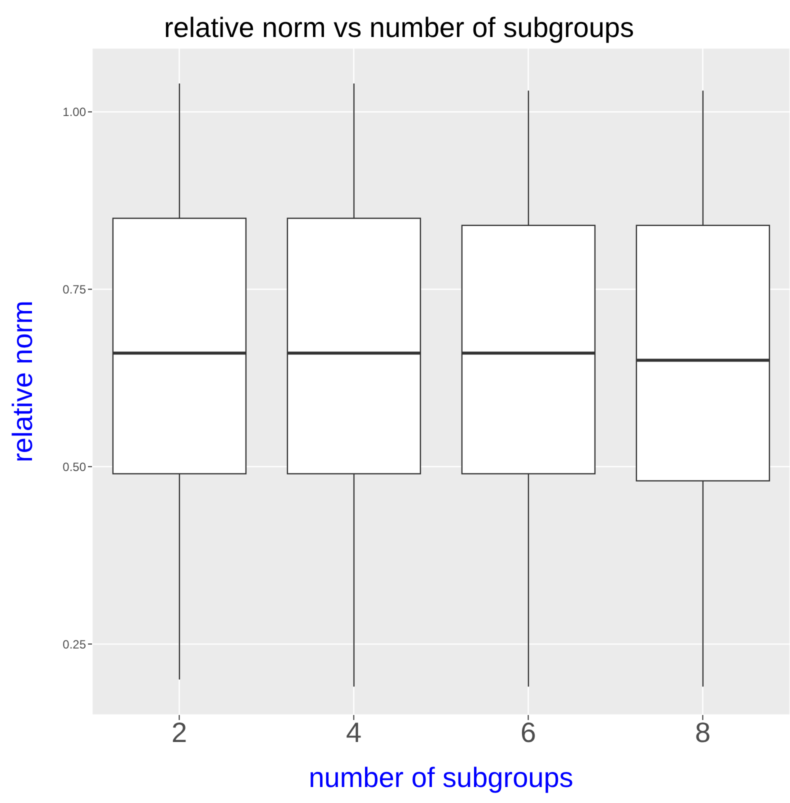 Image resolution: width=790 pixels, height=803 pixels. I want to click on chart-title: relative norm vs number of subgroups, so click(399, 28).